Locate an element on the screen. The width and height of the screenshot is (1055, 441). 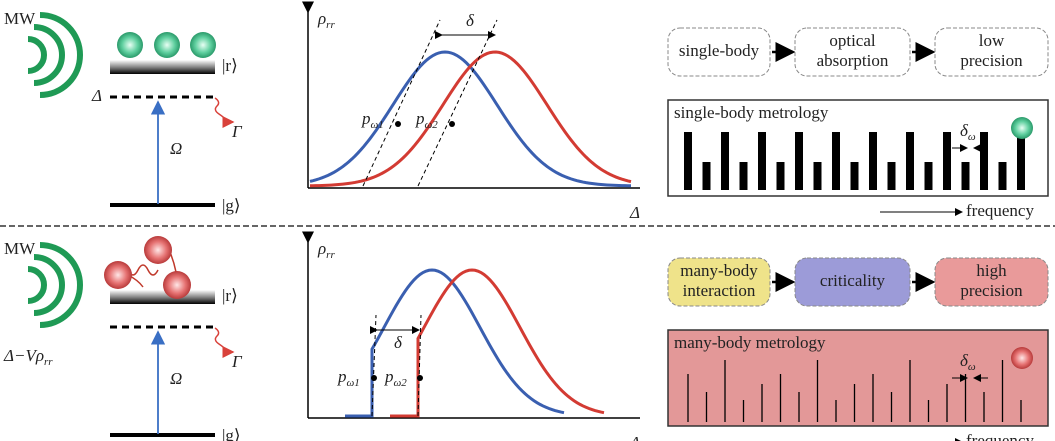
blue-curve is located at coordinates (470, 119).